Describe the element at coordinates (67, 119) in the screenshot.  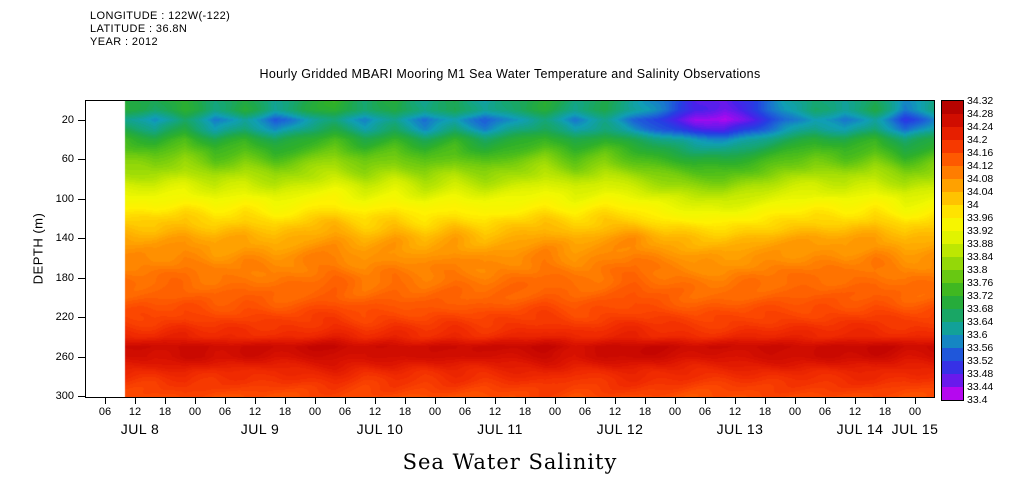
I see `y-tick-label: 20` at that location.